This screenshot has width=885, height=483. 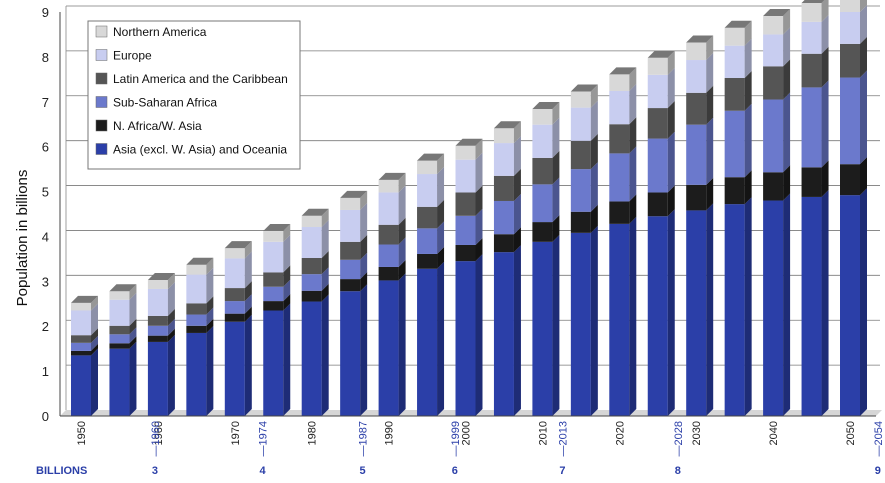 I want to click on bar-stack-2005, so click(x=507, y=268).